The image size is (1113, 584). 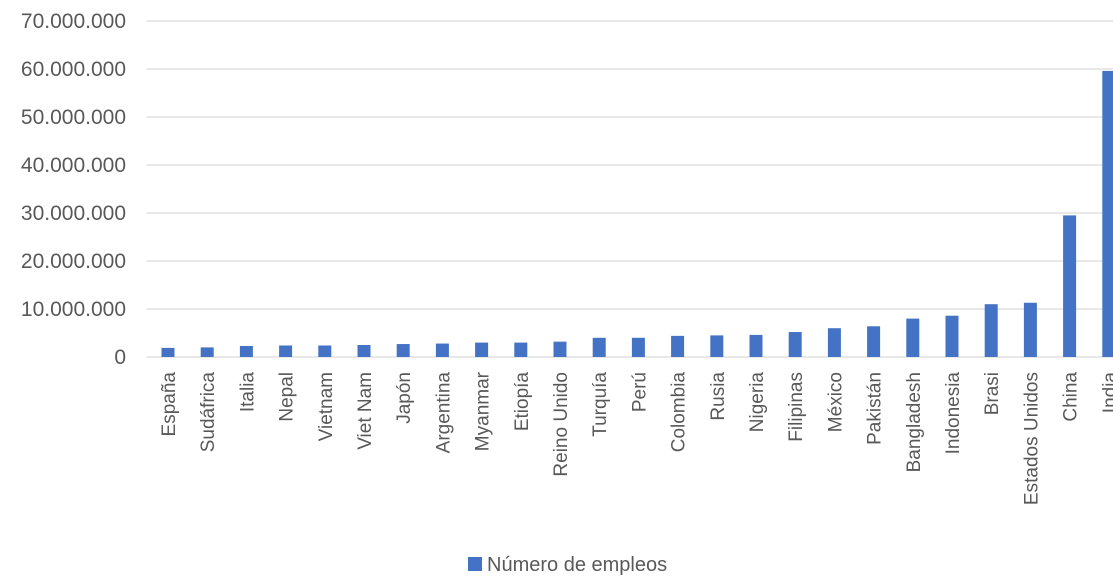 I want to click on x-tick-label: Indonesia, so click(x=953, y=413).